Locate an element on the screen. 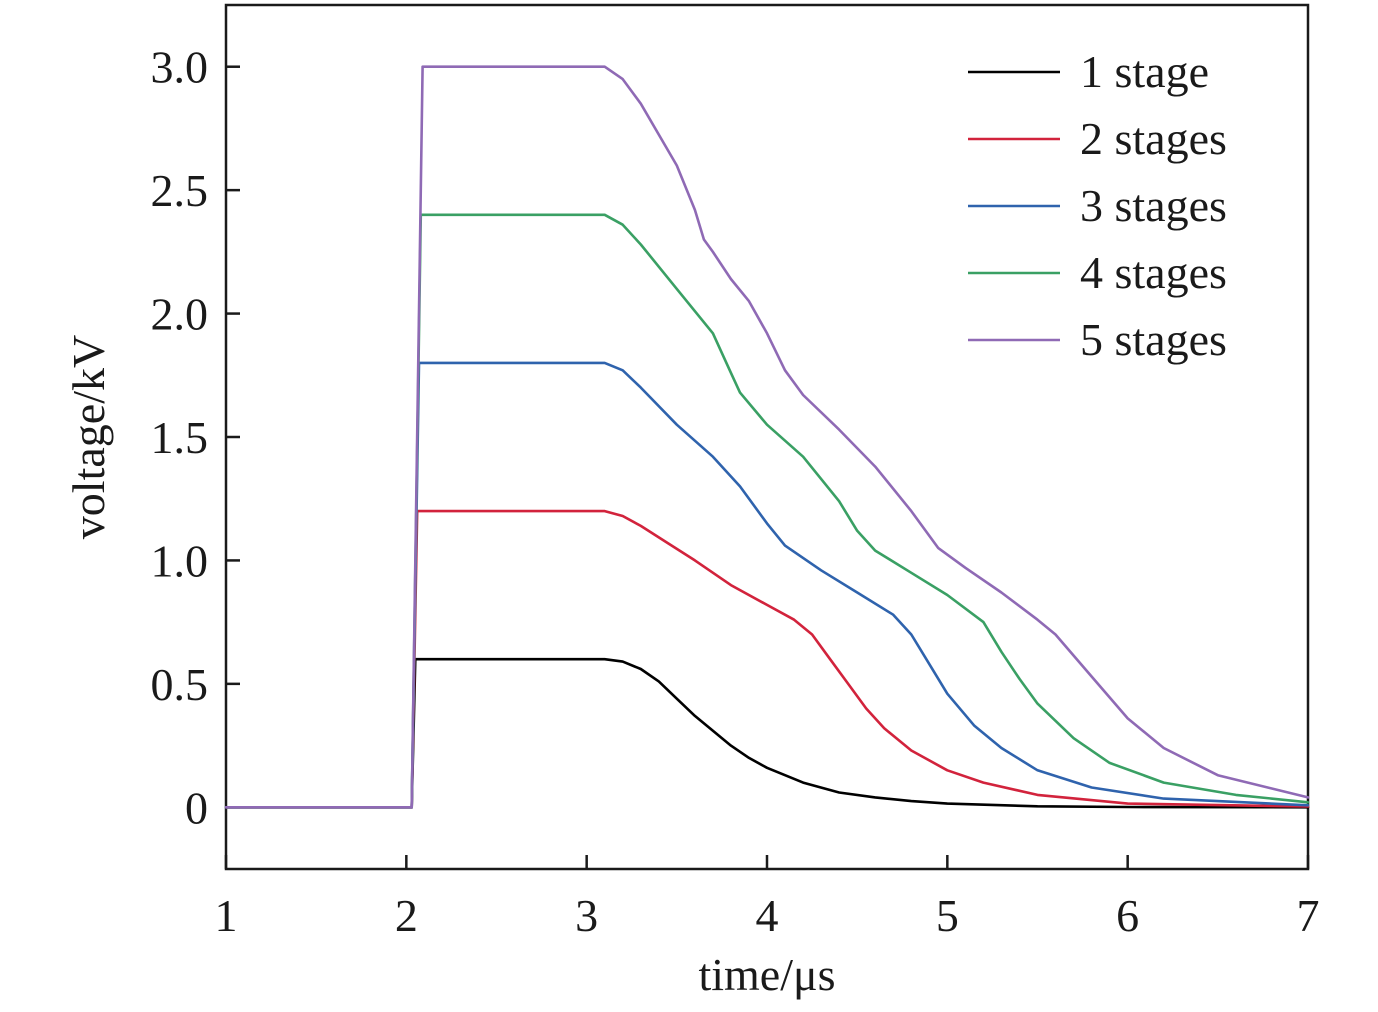  x-tick-label: 5 is located at coordinates (947, 915).